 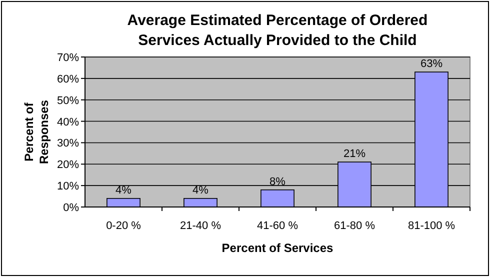 I want to click on data-label: 21%, so click(x=354, y=154).